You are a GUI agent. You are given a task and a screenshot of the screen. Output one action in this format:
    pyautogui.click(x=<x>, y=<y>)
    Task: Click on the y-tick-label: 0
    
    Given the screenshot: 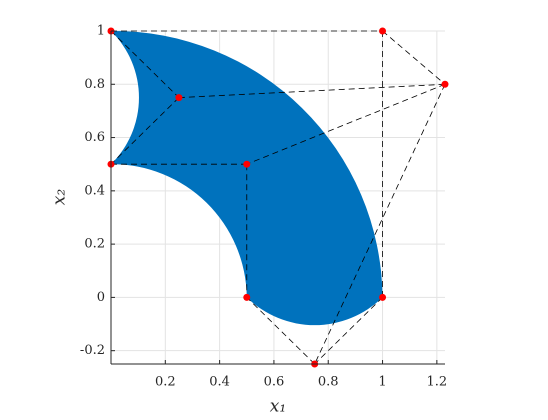 What is the action you would take?
    pyautogui.click(x=101, y=297)
    